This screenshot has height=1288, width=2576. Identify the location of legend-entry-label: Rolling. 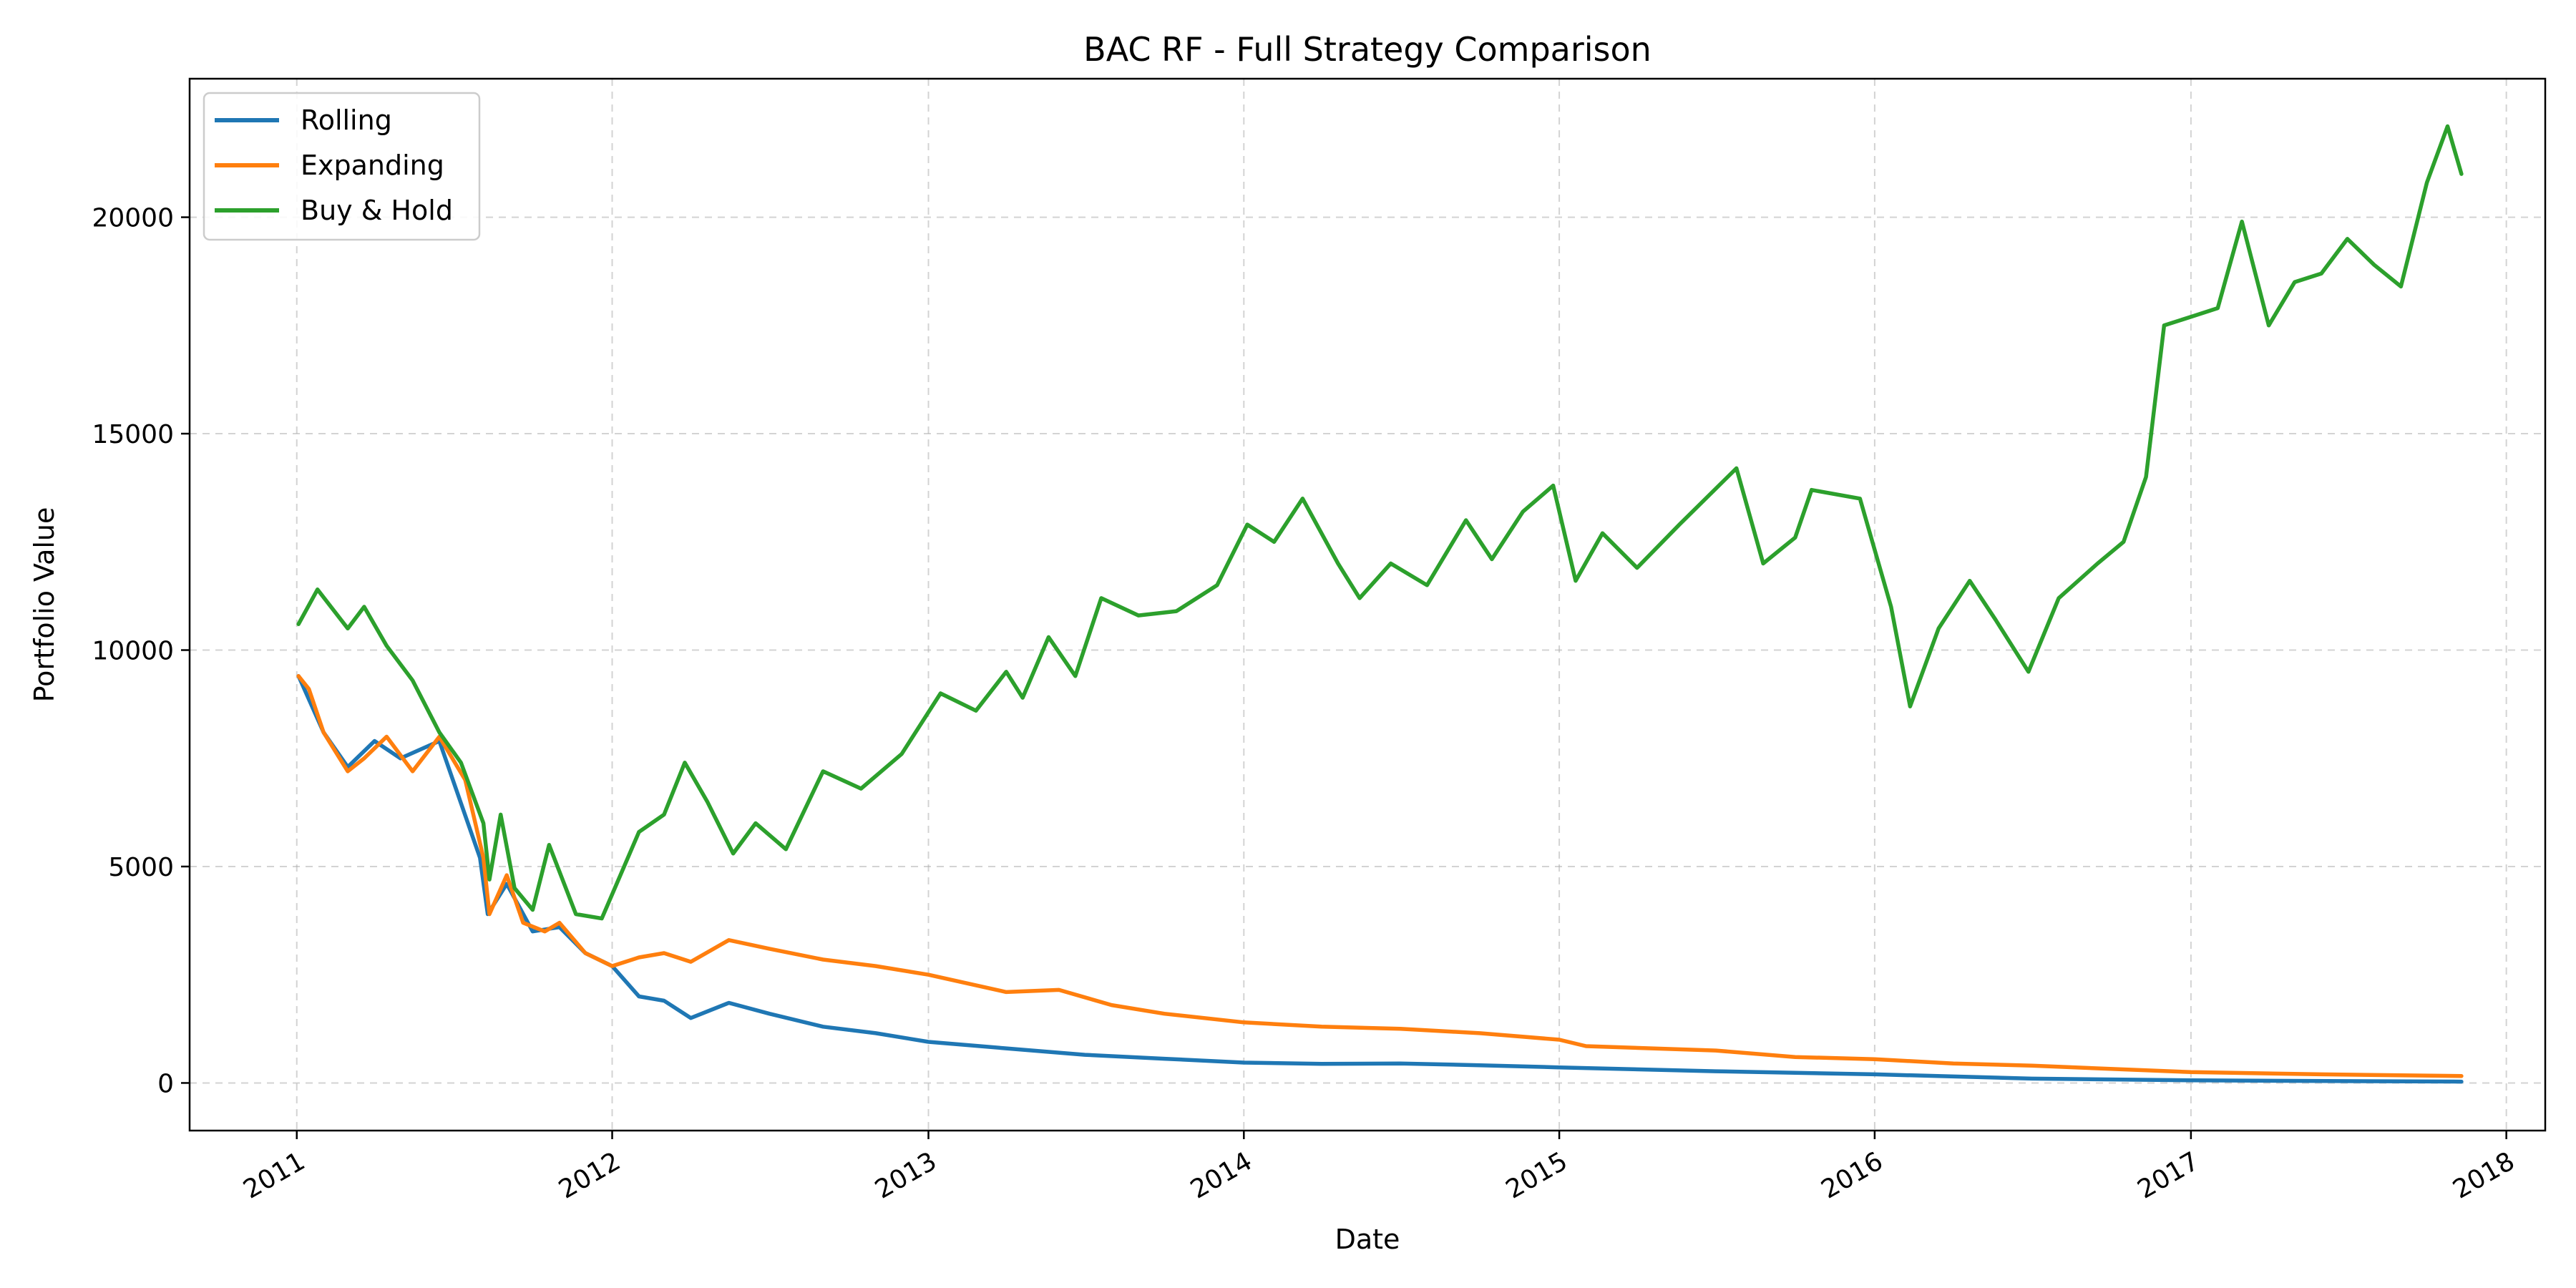
(346, 120).